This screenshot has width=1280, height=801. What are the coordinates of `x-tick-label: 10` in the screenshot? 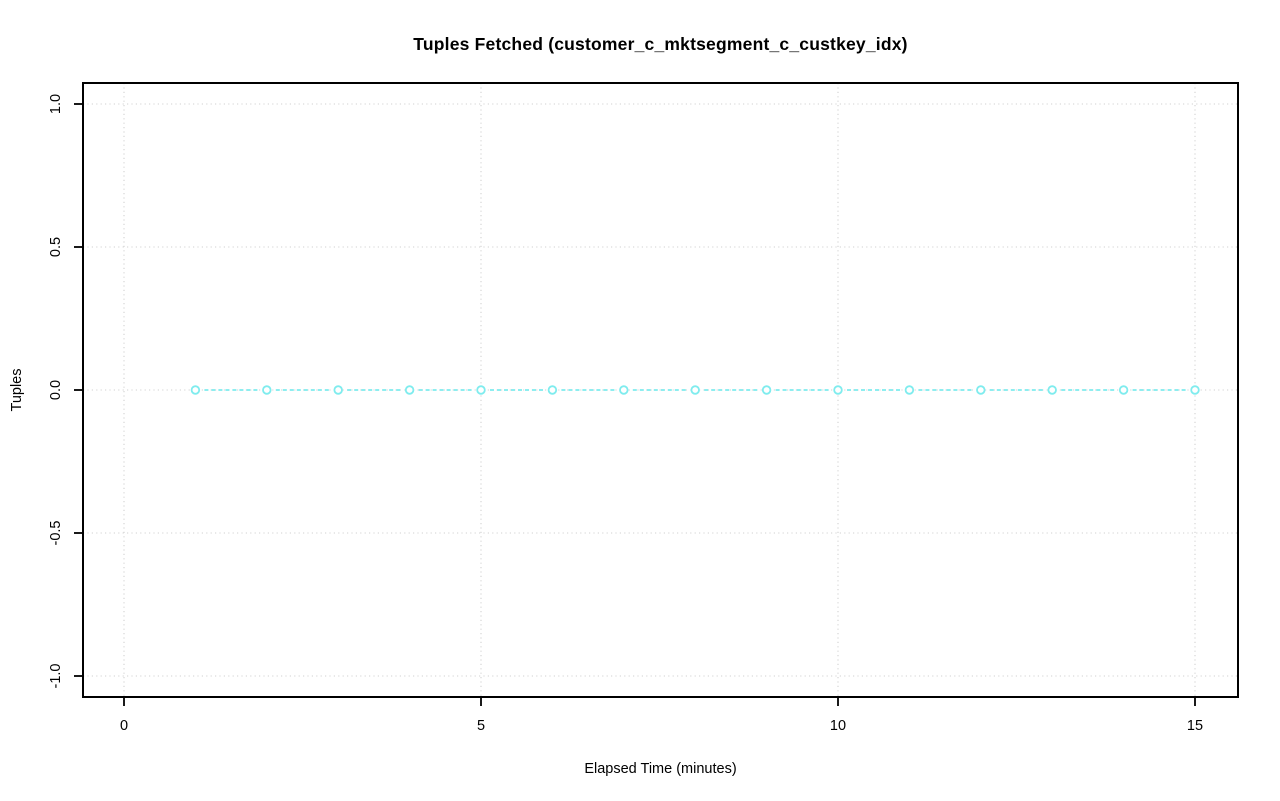 It's located at (838, 726).